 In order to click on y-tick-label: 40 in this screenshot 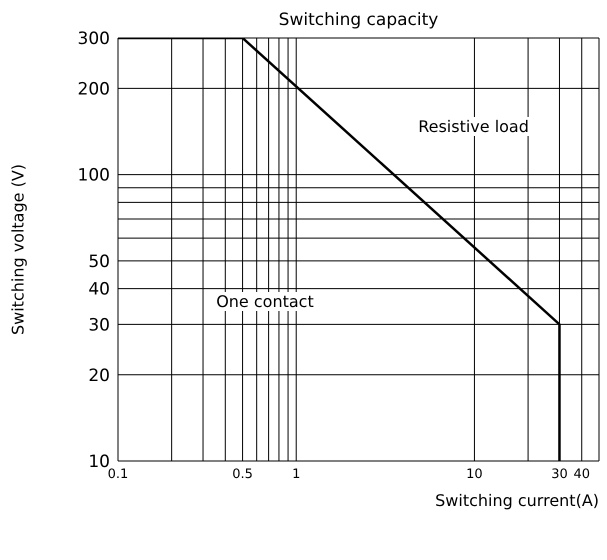, I will do `click(99, 290)`.